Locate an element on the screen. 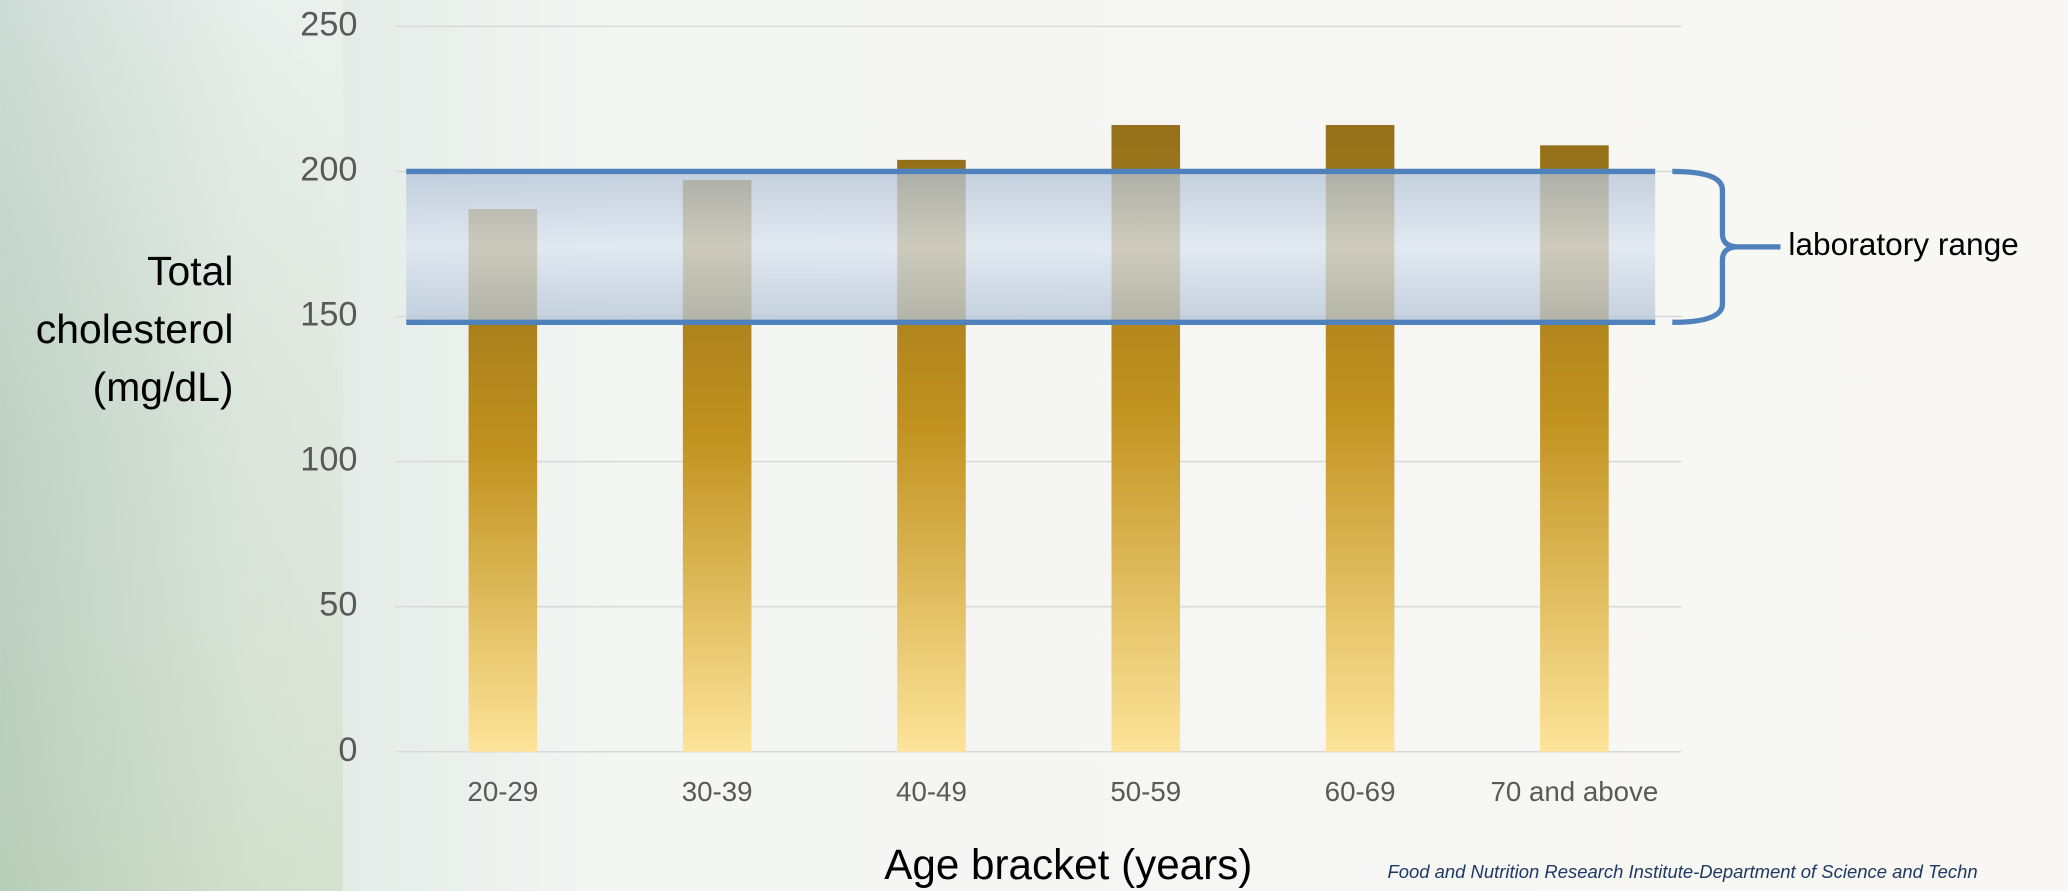 The height and width of the screenshot is (891, 2068). y-tick-label: 200 is located at coordinates (328, 170).